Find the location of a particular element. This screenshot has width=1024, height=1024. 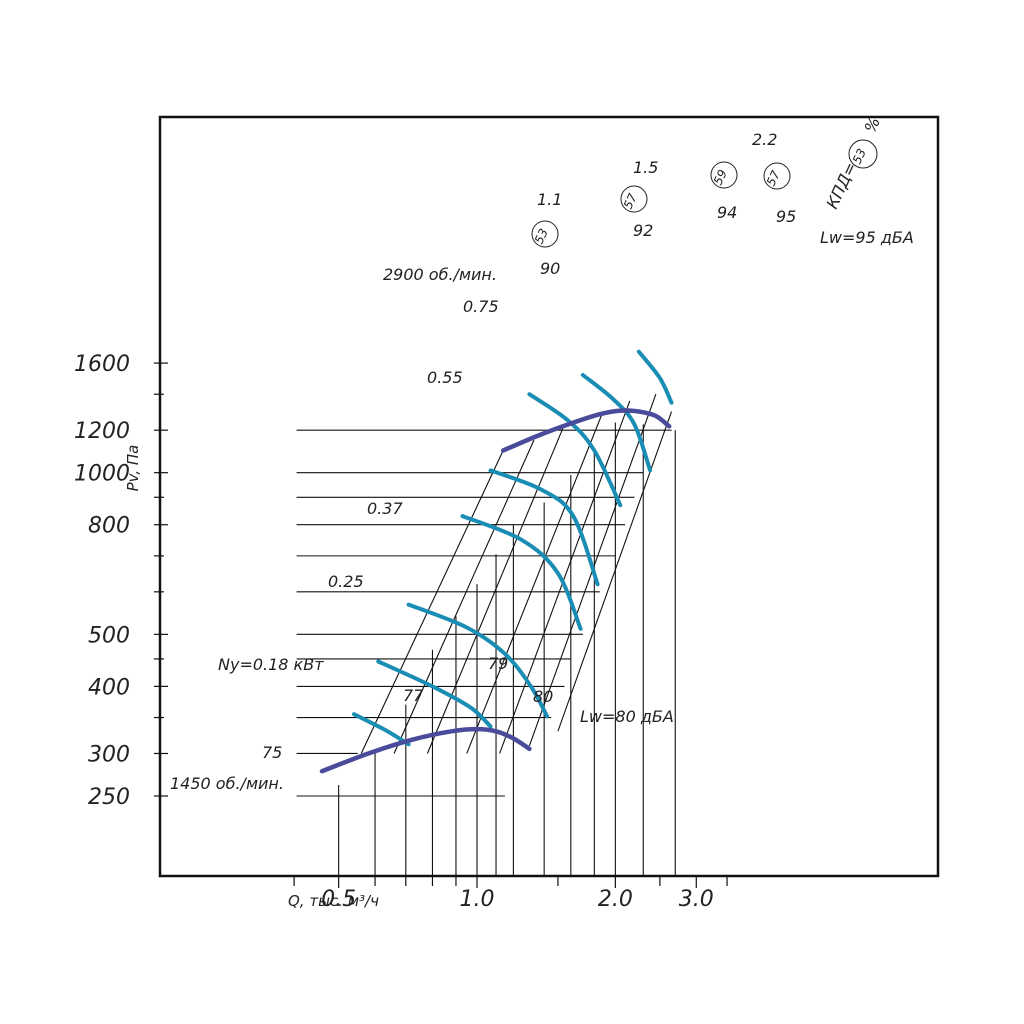

y-tick-label: 1200 is located at coordinates (102, 431).